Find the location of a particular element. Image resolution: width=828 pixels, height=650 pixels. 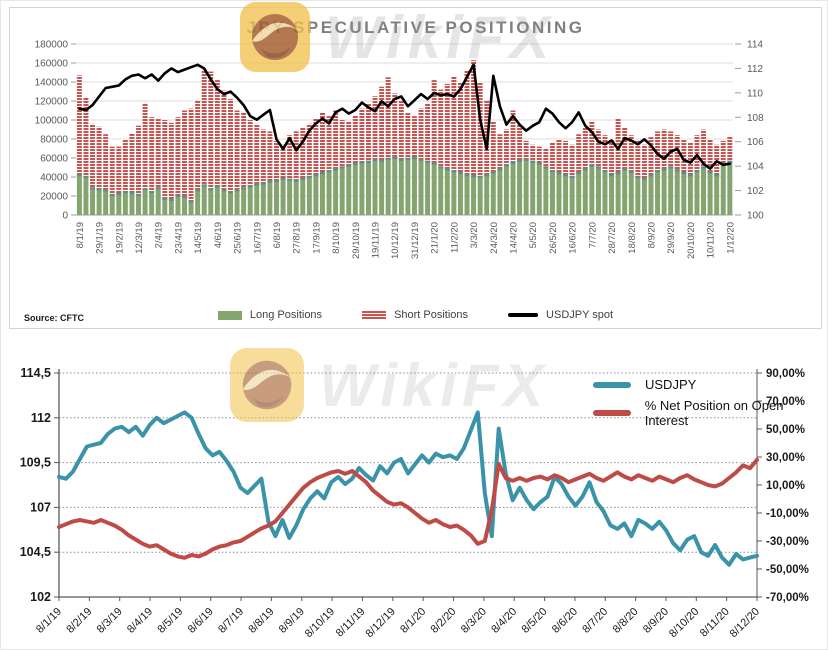

usdjpy-swatch is located at coordinates (612, 384).